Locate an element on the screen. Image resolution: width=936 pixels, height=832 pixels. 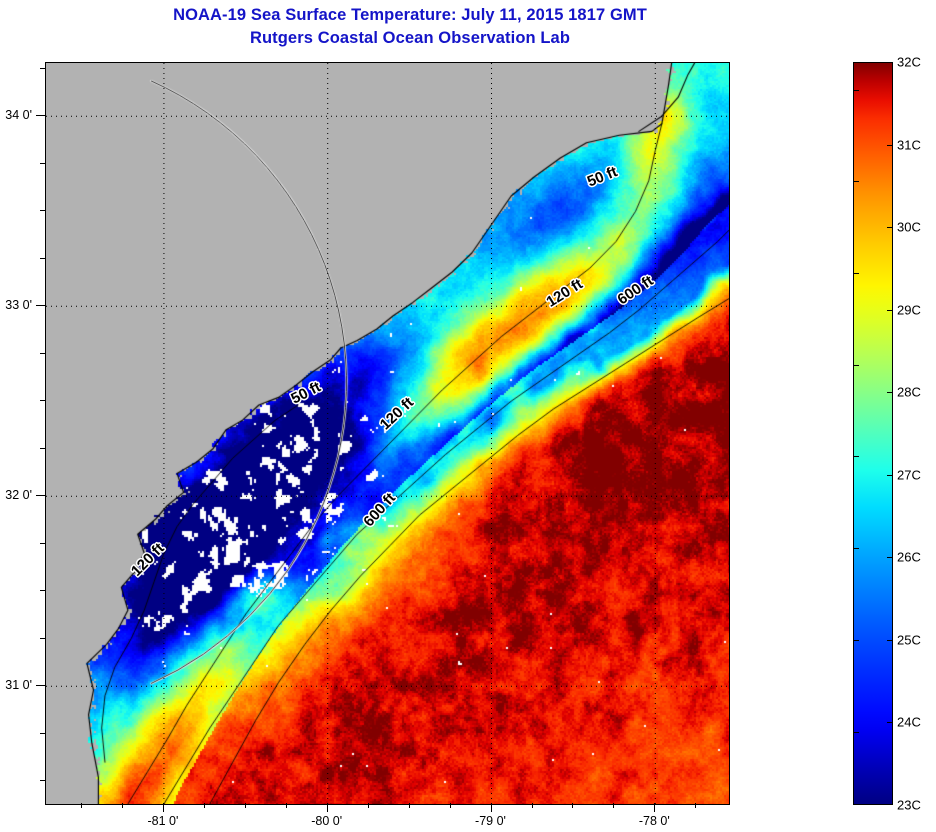
y-axis-label: 33 0' is located at coordinates (18, 305).